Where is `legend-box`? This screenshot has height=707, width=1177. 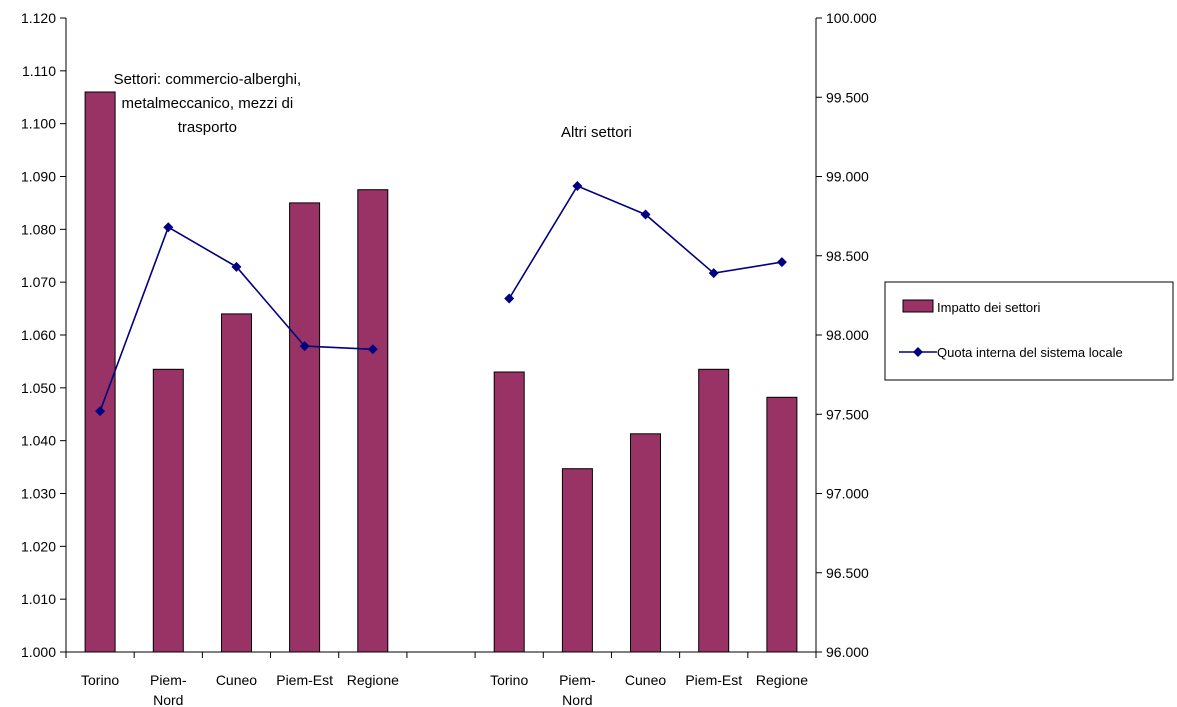 legend-box is located at coordinates (1029, 331).